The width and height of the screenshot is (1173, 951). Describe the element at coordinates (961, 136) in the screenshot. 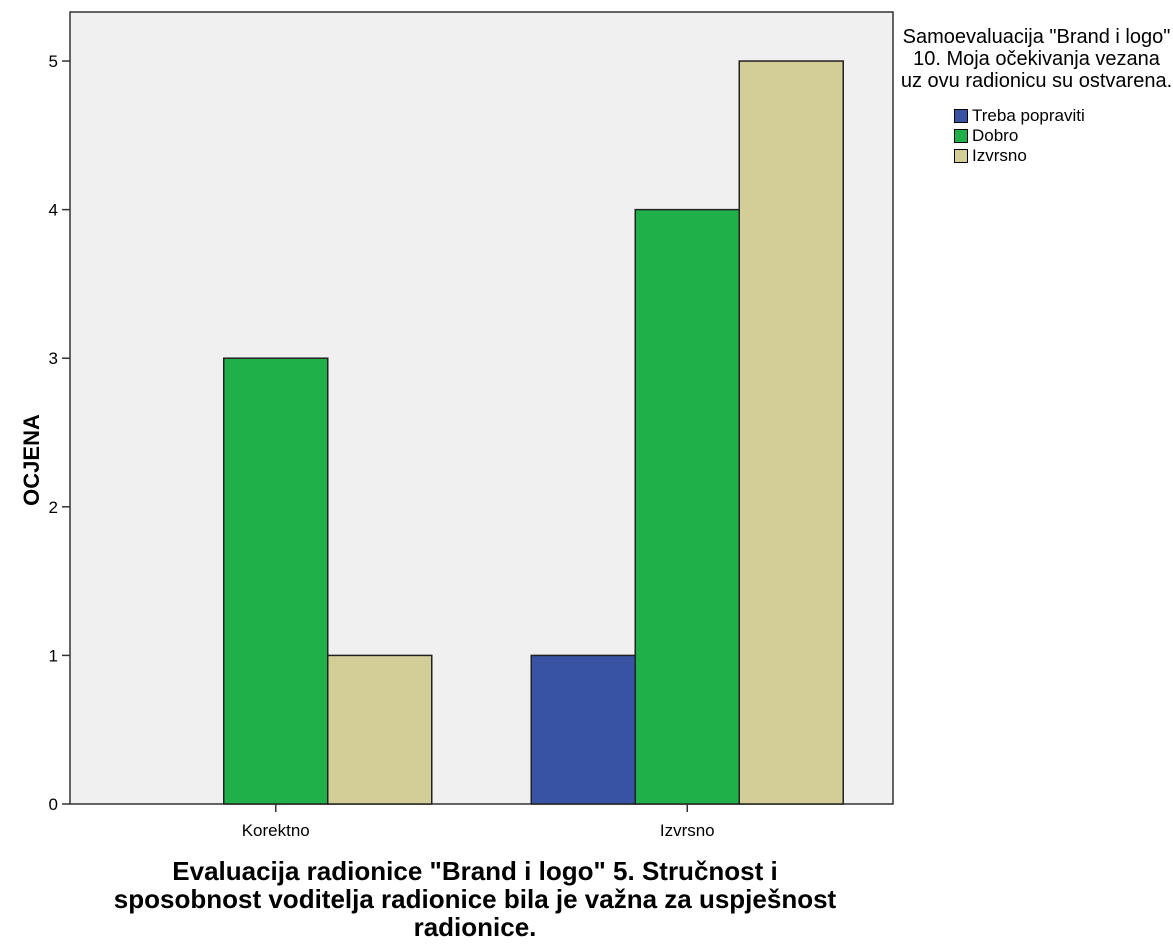

I see `legend-swatch-dobro` at that location.